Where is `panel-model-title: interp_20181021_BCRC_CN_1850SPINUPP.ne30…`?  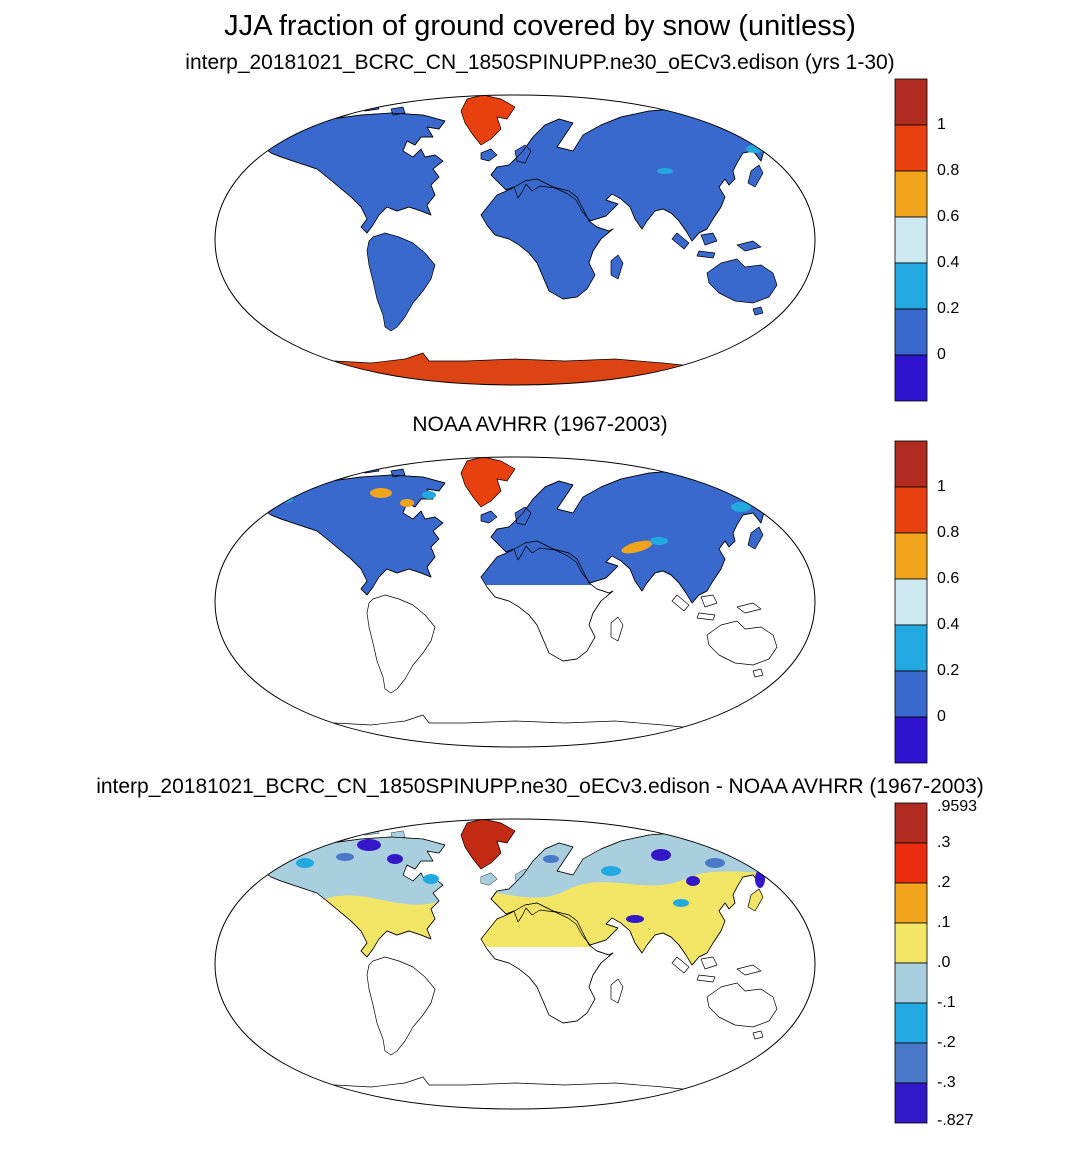 panel-model-title: interp_20181021_BCRC_CN_1850SPINUPP.ne30… is located at coordinates (540, 62).